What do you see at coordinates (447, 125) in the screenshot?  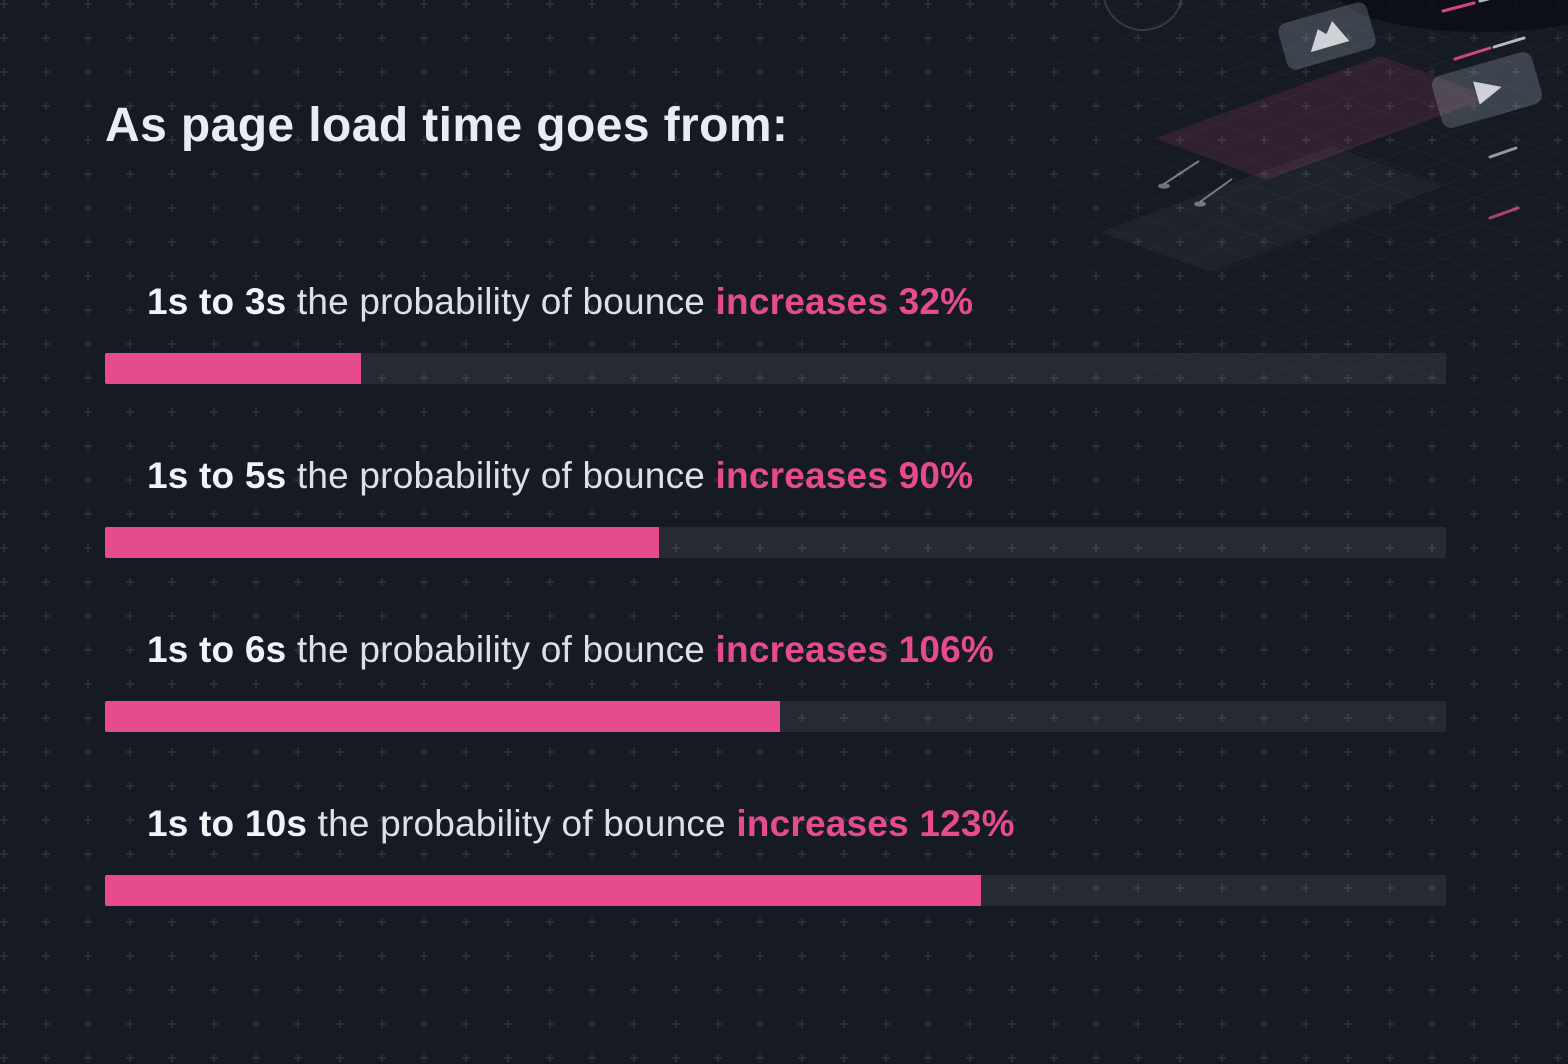 I see `page-title: As page load time goes from:` at bounding box center [447, 125].